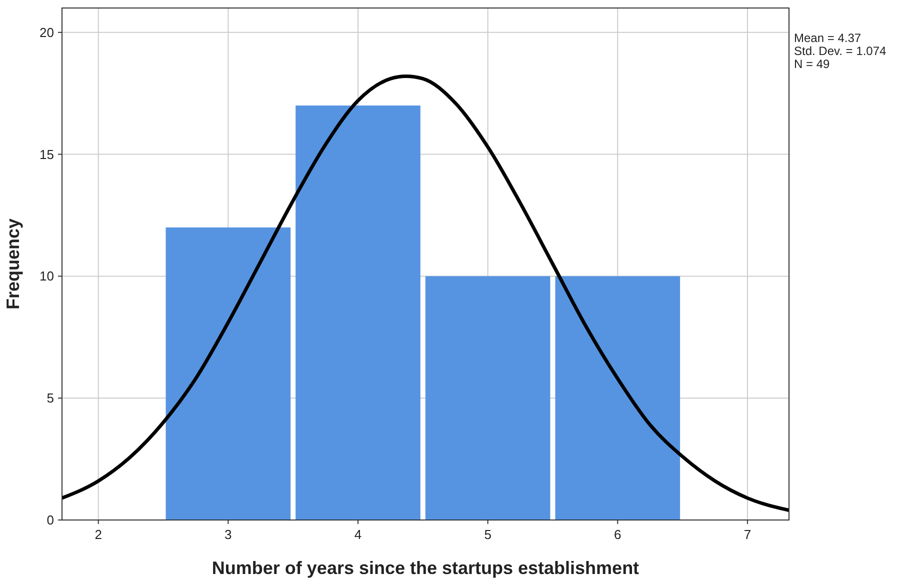 The image size is (904, 584). What do you see at coordinates (47, 32) in the screenshot?
I see `y-tick-label: 20` at bounding box center [47, 32].